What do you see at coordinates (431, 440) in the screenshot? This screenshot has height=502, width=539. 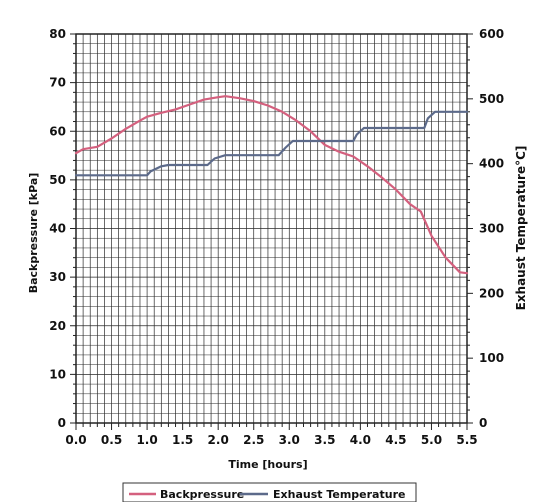 I see `x-tick-label: 5.0` at bounding box center [431, 440].